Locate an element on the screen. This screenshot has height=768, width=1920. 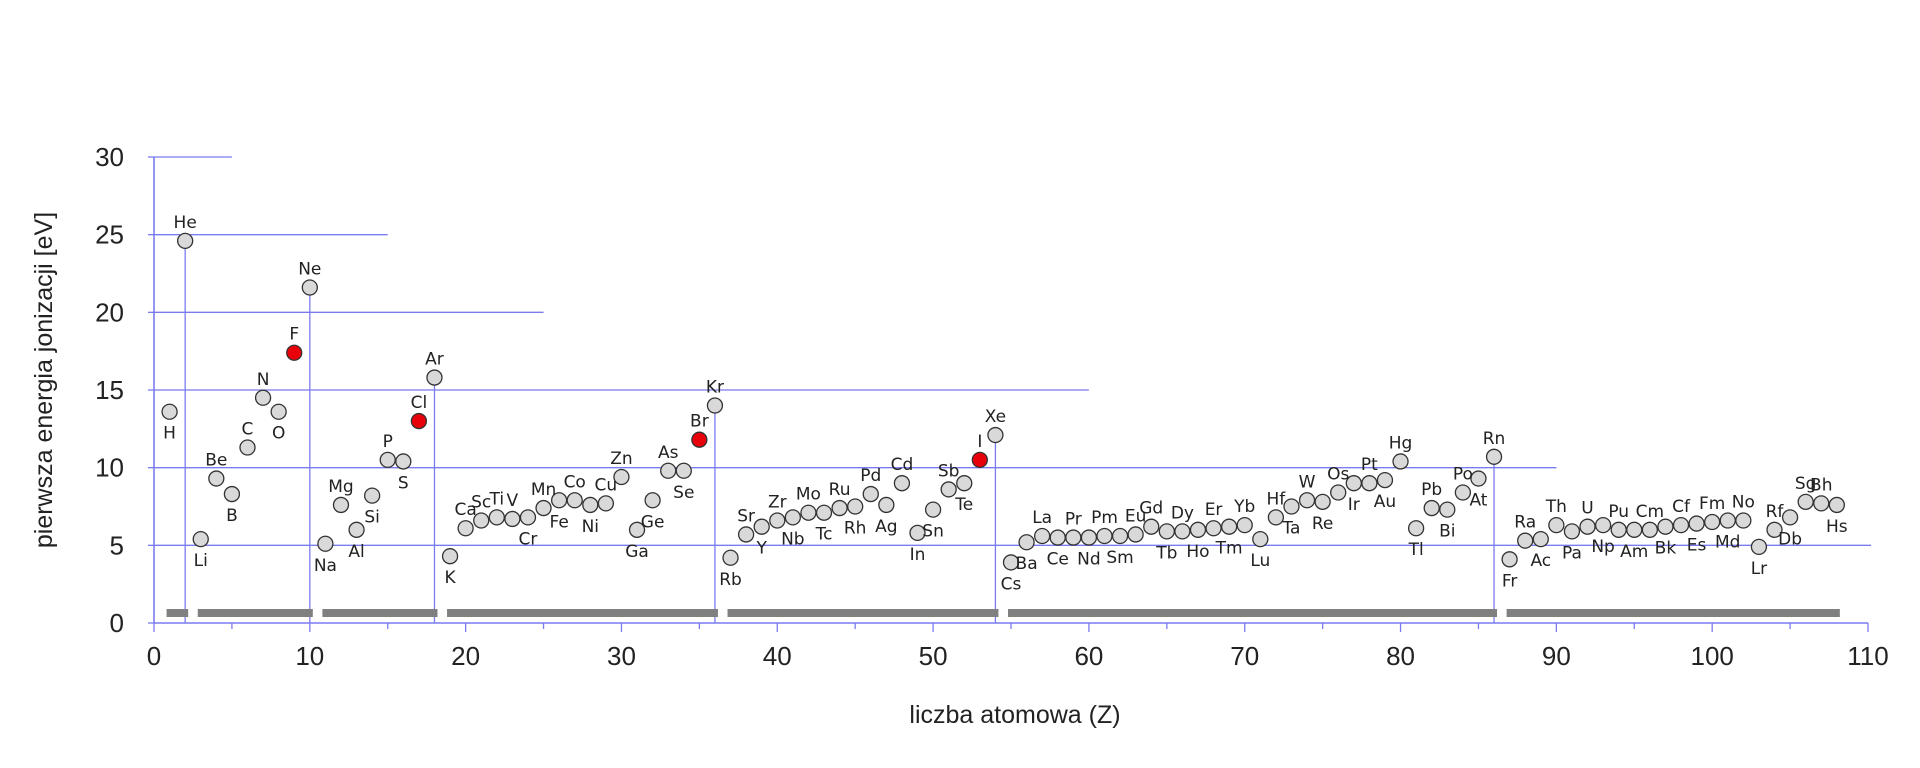
x-tick-label: 100 is located at coordinates (1711, 656).